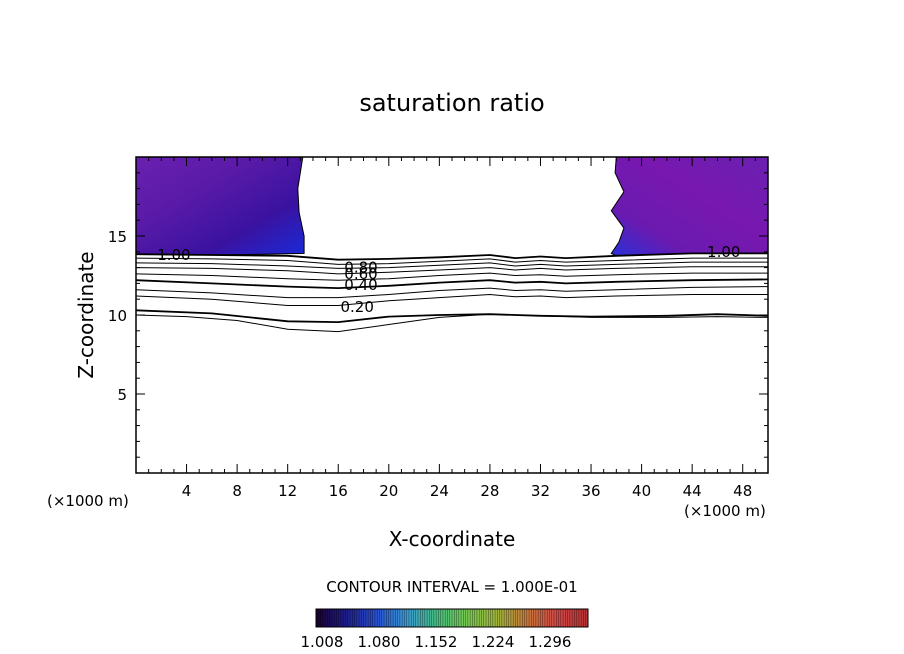 Image resolution: width=904 pixels, height=654 pixels. I want to click on colorbar-tick-label: 1.152, so click(436, 642).